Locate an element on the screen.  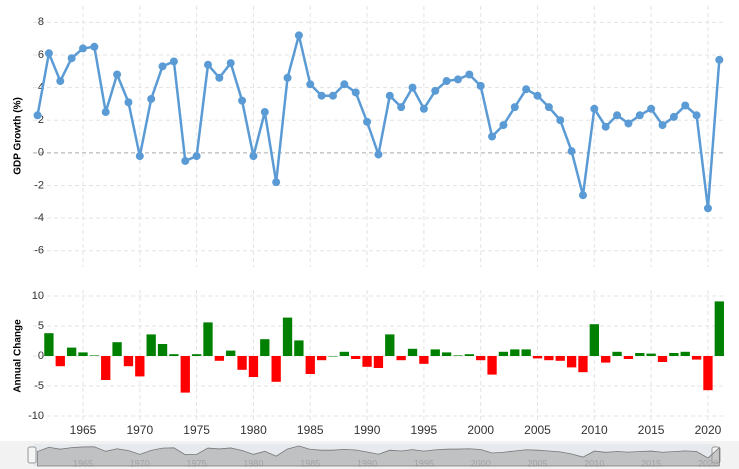
y-axis-title: GDP Growth (%) is located at coordinates (18, 136).